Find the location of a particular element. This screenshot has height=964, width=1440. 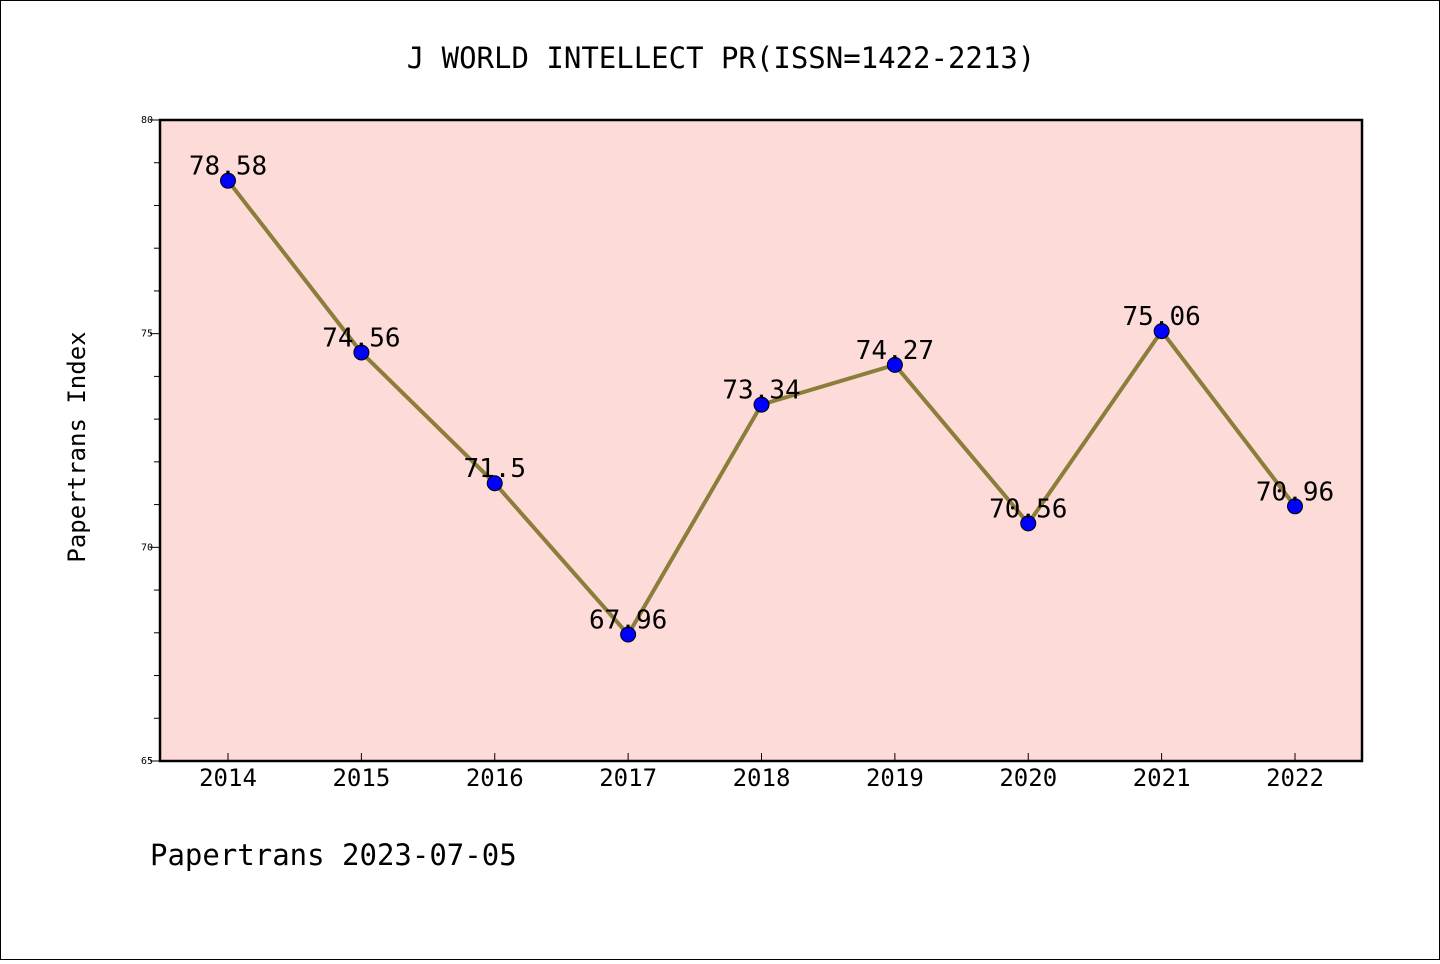

data-label: 71.5 is located at coordinates (494, 469).